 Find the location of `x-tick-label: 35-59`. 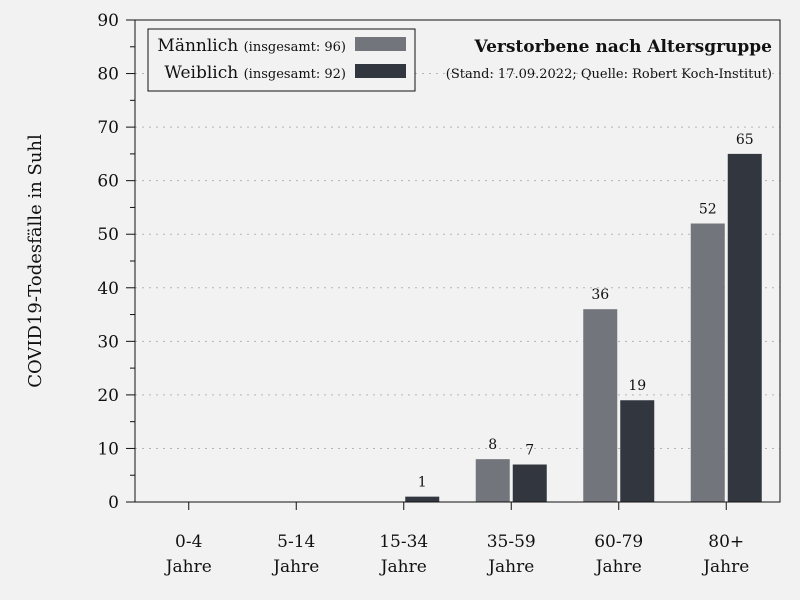

x-tick-label: 35-59 is located at coordinates (511, 542).